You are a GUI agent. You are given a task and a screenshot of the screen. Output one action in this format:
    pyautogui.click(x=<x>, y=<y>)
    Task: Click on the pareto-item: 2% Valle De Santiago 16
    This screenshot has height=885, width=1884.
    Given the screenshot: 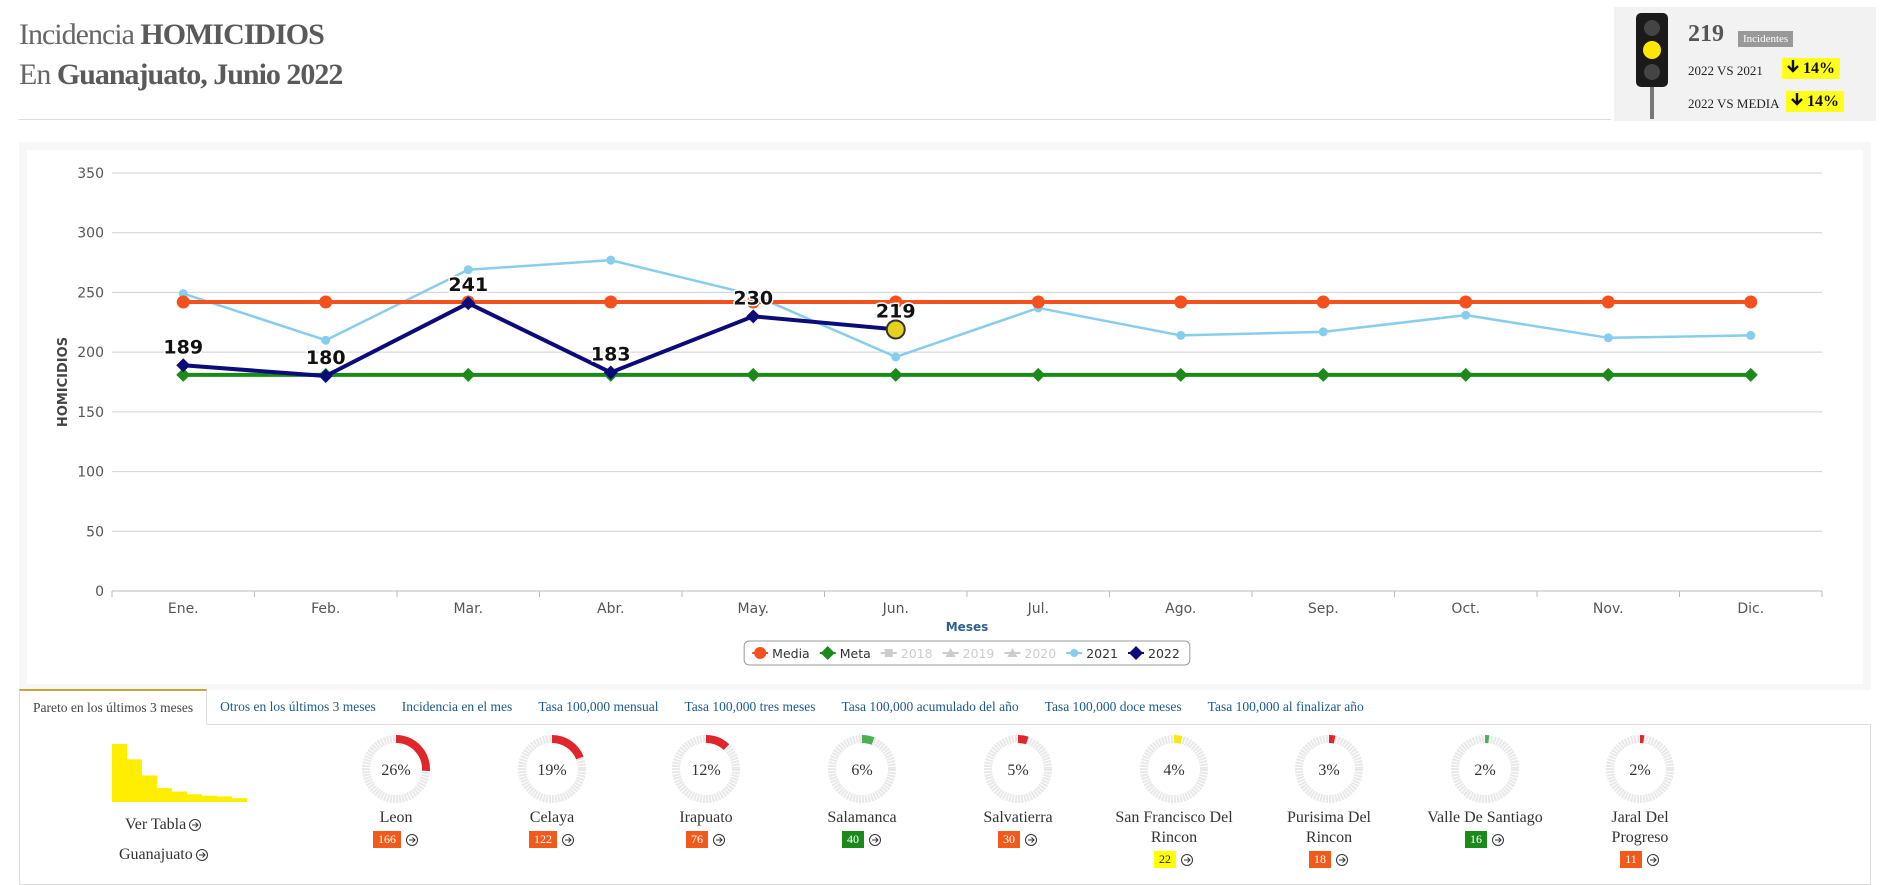 What is the action you would take?
    pyautogui.click(x=1485, y=786)
    